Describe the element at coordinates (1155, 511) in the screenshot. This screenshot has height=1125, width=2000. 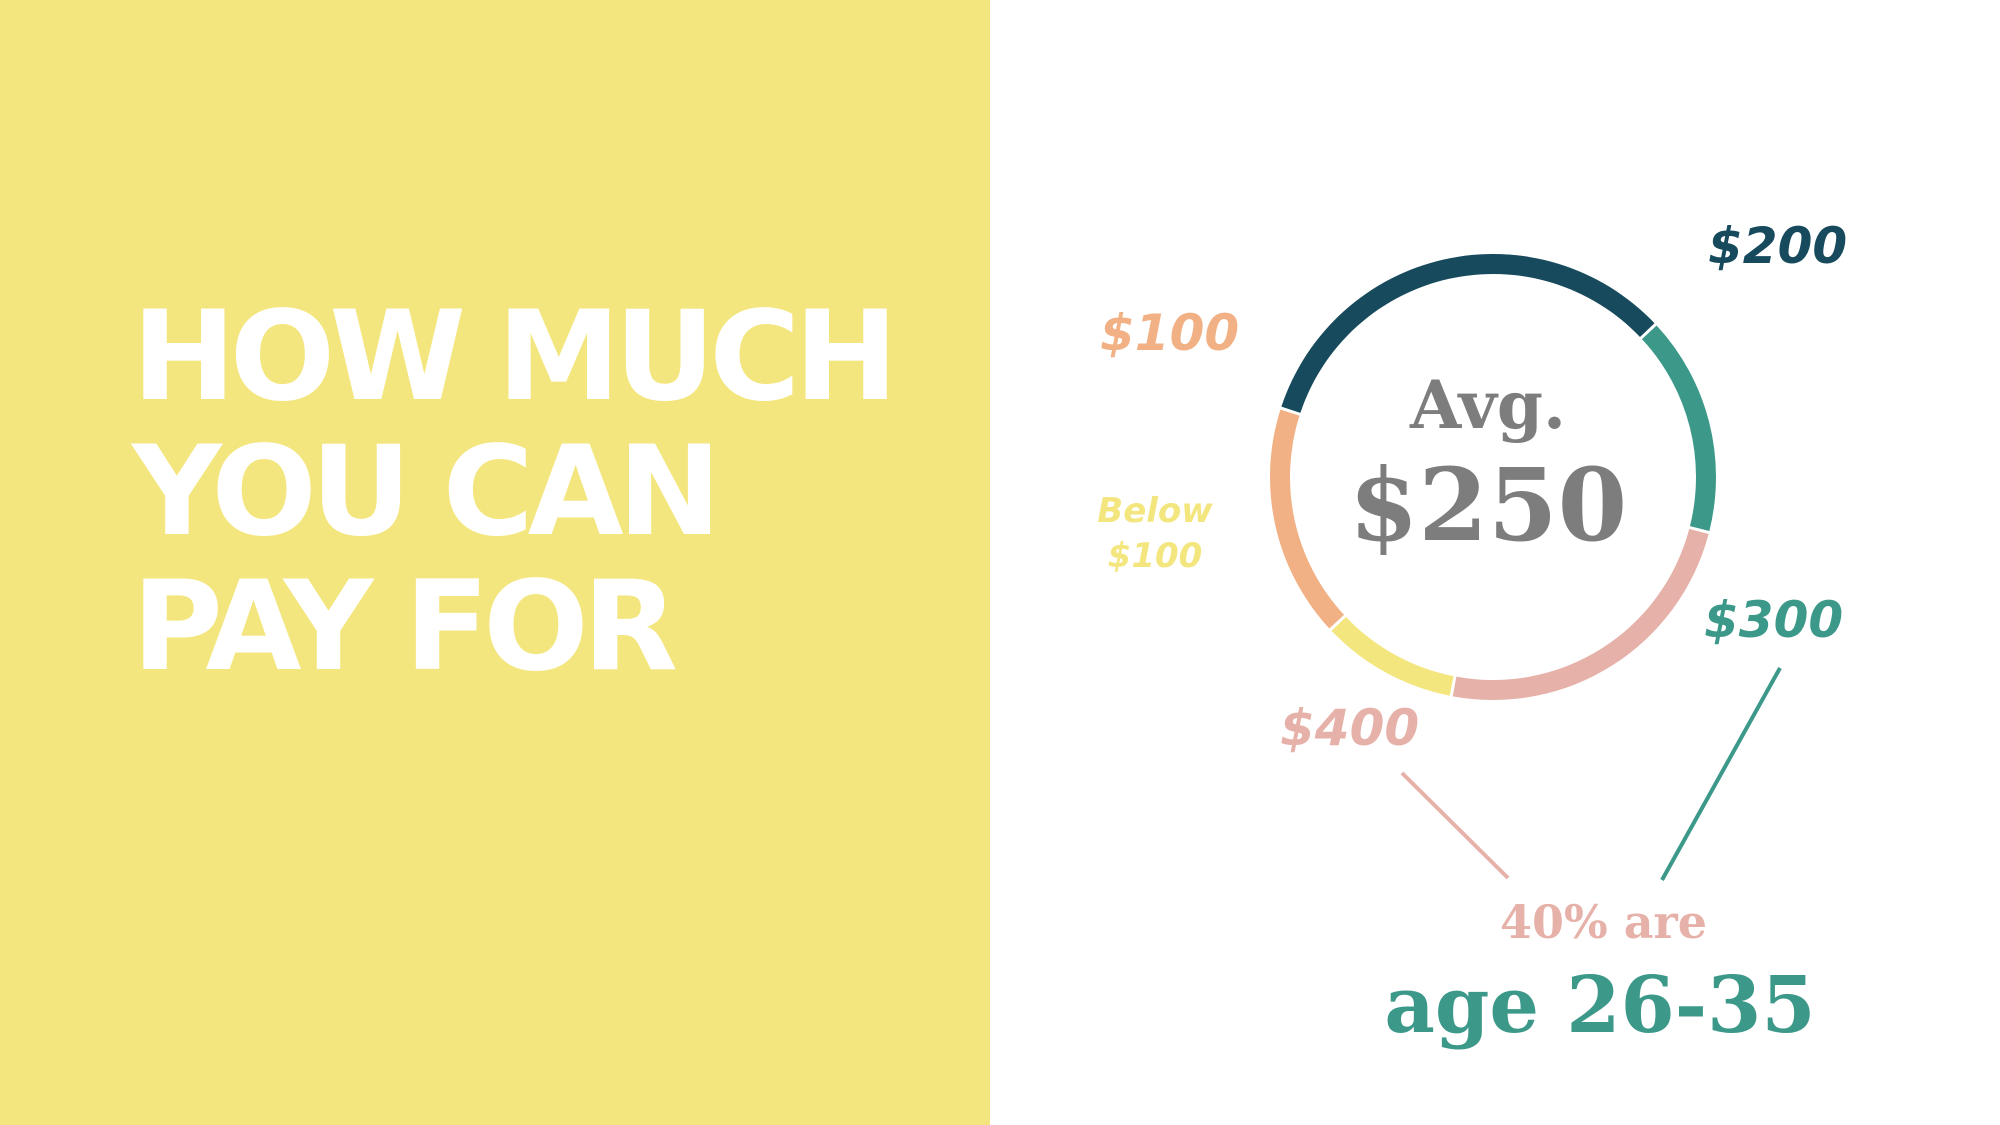
I see `slice-label-below-100-line-1: Below` at that location.